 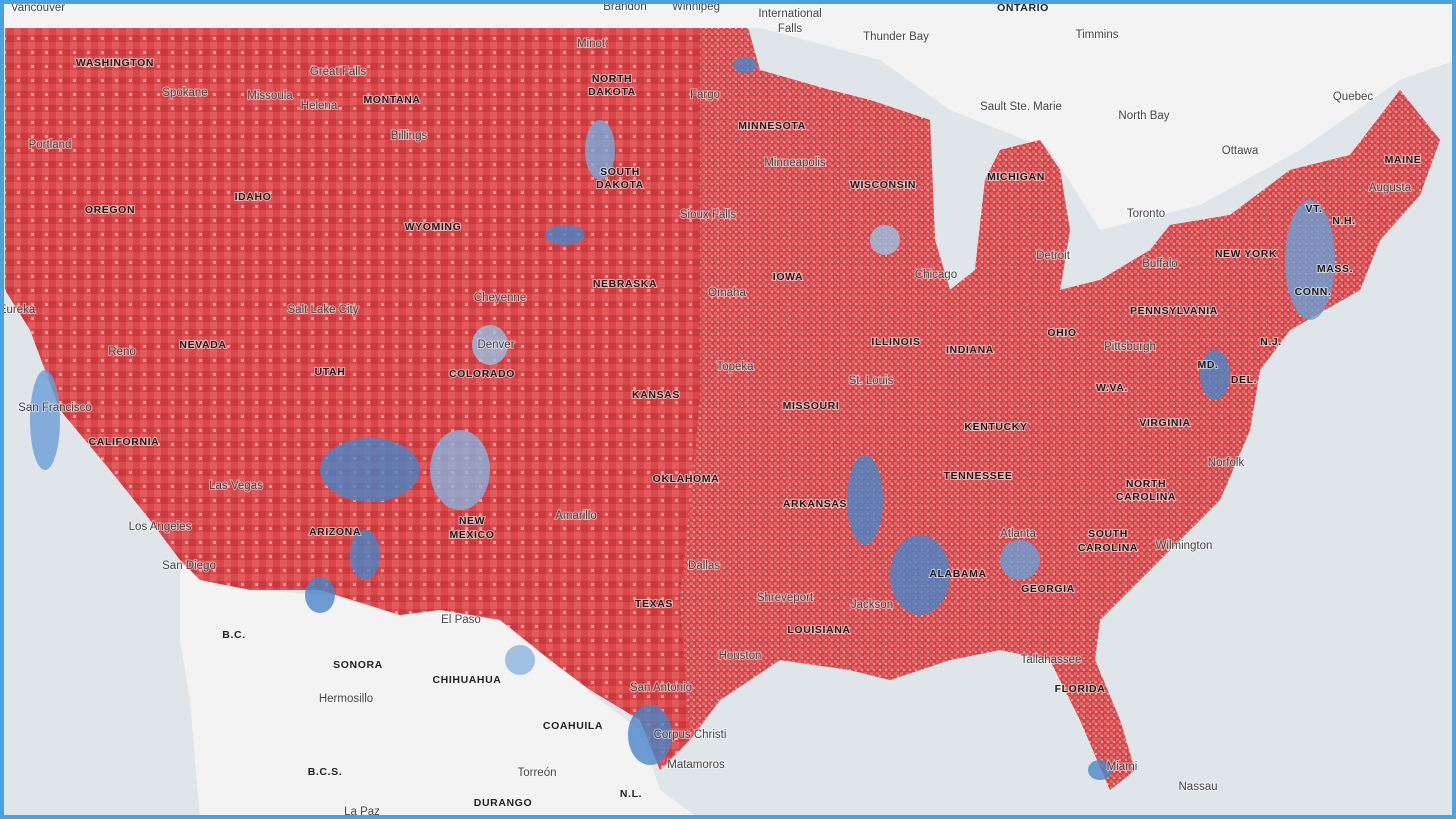 What do you see at coordinates (409, 136) in the screenshot?
I see `city-label: Billings` at bounding box center [409, 136].